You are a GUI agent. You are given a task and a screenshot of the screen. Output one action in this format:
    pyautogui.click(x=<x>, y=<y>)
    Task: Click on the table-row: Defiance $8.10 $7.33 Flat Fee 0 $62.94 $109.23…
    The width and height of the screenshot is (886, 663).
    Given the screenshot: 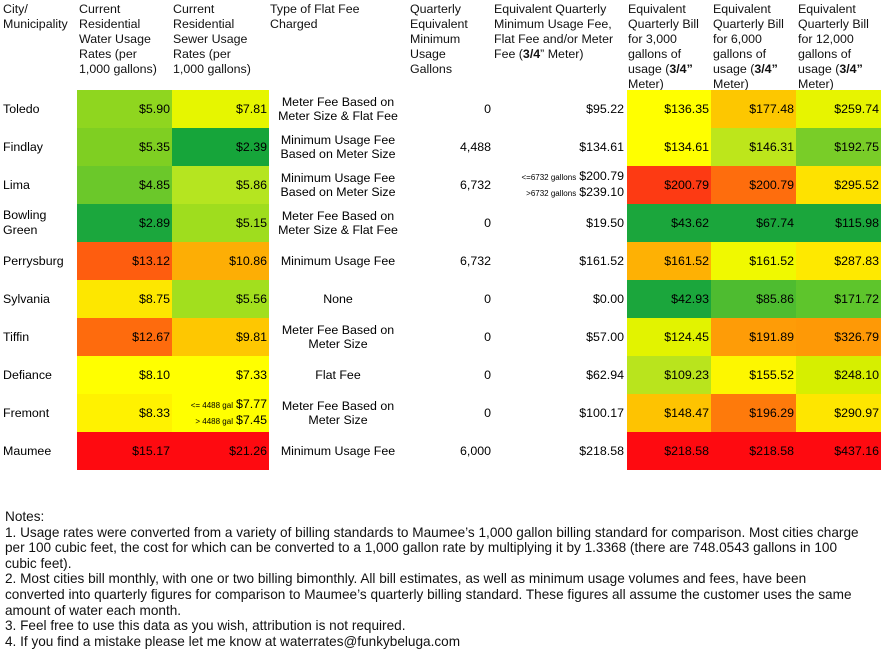 What is the action you would take?
    pyautogui.click(x=443, y=375)
    